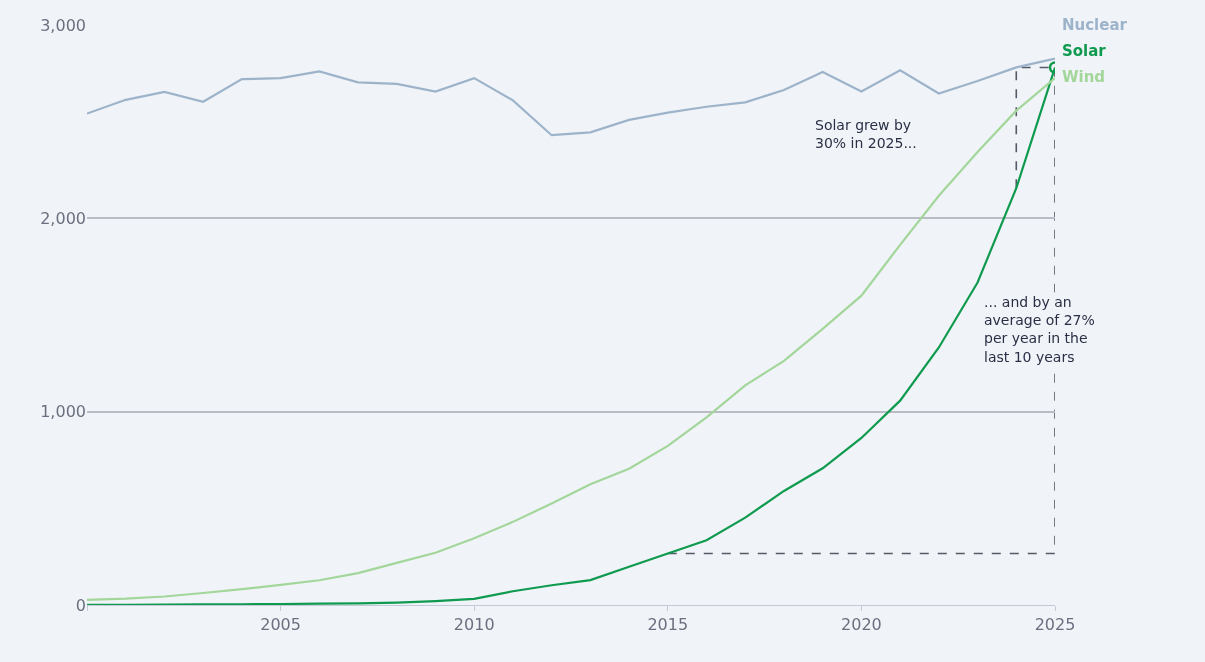 This screenshot has width=1205, height=662. I want to click on line-series, so click(571, 97).